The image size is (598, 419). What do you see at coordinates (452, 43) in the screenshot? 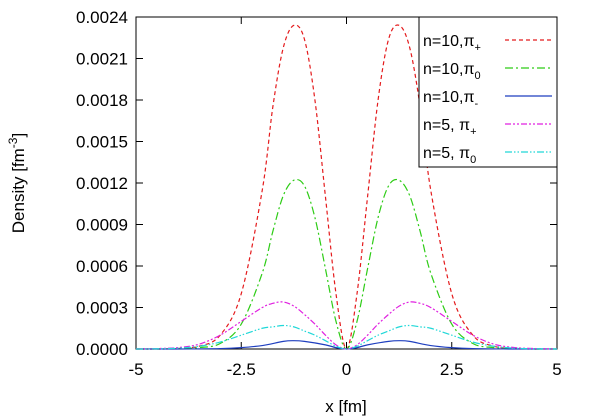
I see `legend-label-0: n=10,π+` at bounding box center [452, 43].